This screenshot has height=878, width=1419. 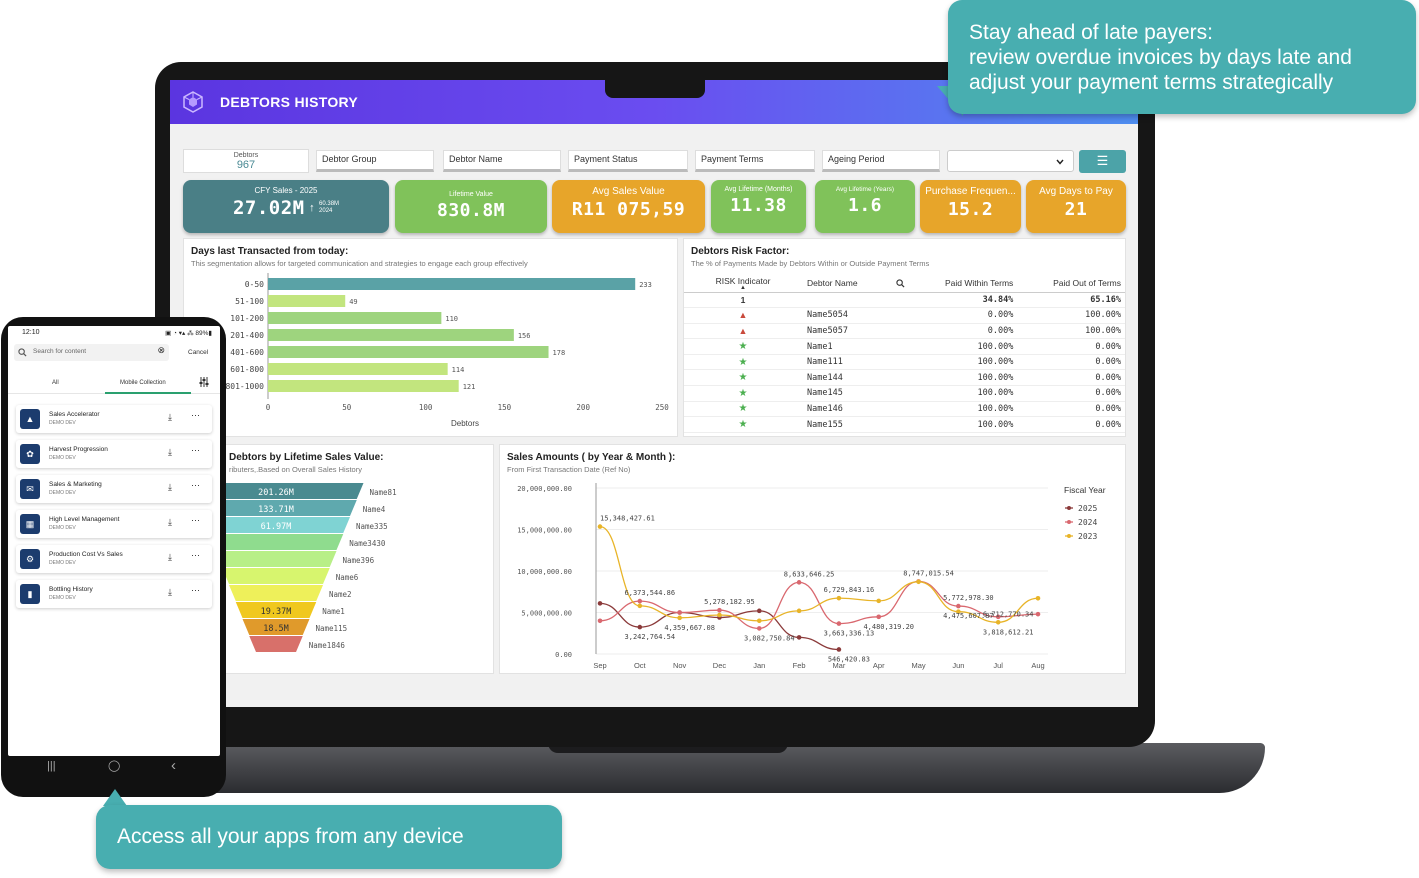 What do you see at coordinates (71, 589) in the screenshot?
I see `app-name: Bottling History` at bounding box center [71, 589].